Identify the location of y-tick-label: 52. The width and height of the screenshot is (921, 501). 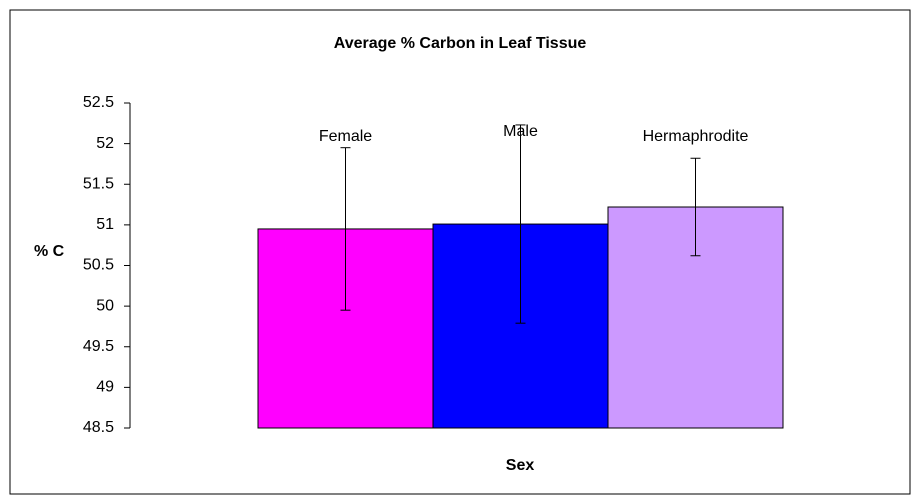
(105, 143).